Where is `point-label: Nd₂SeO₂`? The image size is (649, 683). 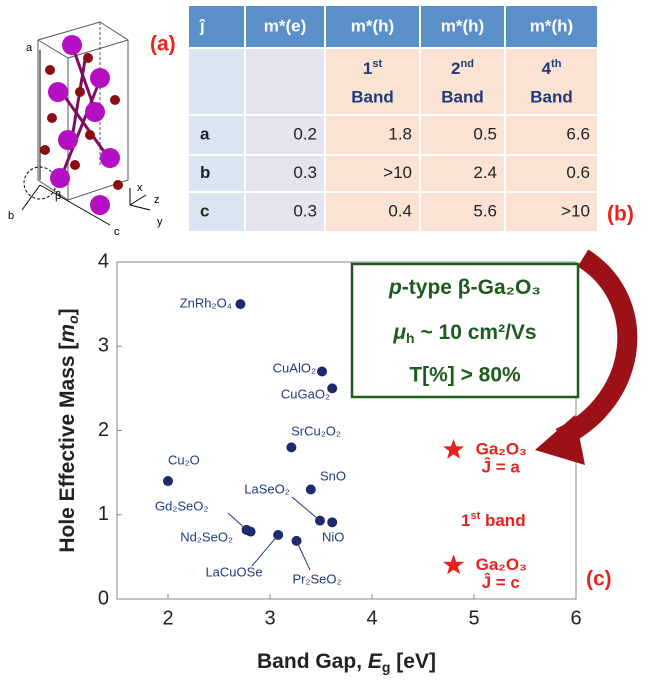 point-label: Nd₂SeO₂ is located at coordinates (206, 536).